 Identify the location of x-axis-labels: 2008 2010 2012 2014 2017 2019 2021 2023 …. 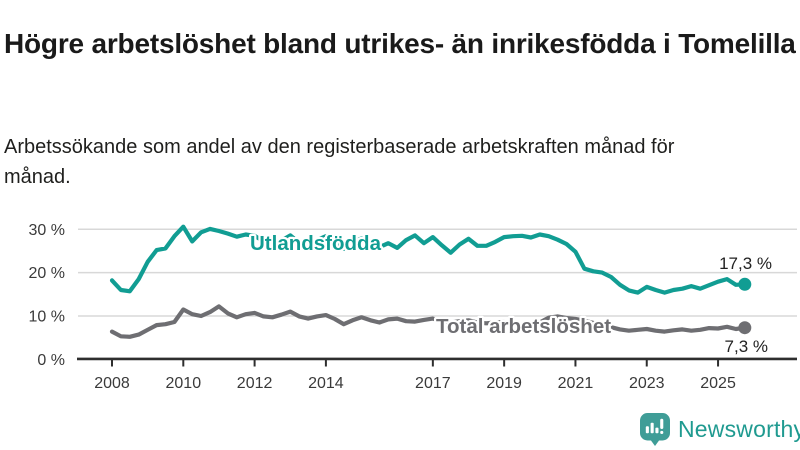
(415, 383).